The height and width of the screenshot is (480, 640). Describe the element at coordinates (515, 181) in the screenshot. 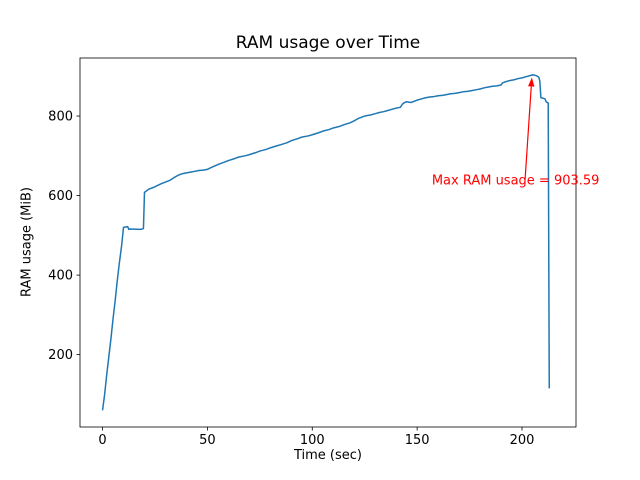

I see `annotation-text: Max RAM usage = 903.59` at that location.